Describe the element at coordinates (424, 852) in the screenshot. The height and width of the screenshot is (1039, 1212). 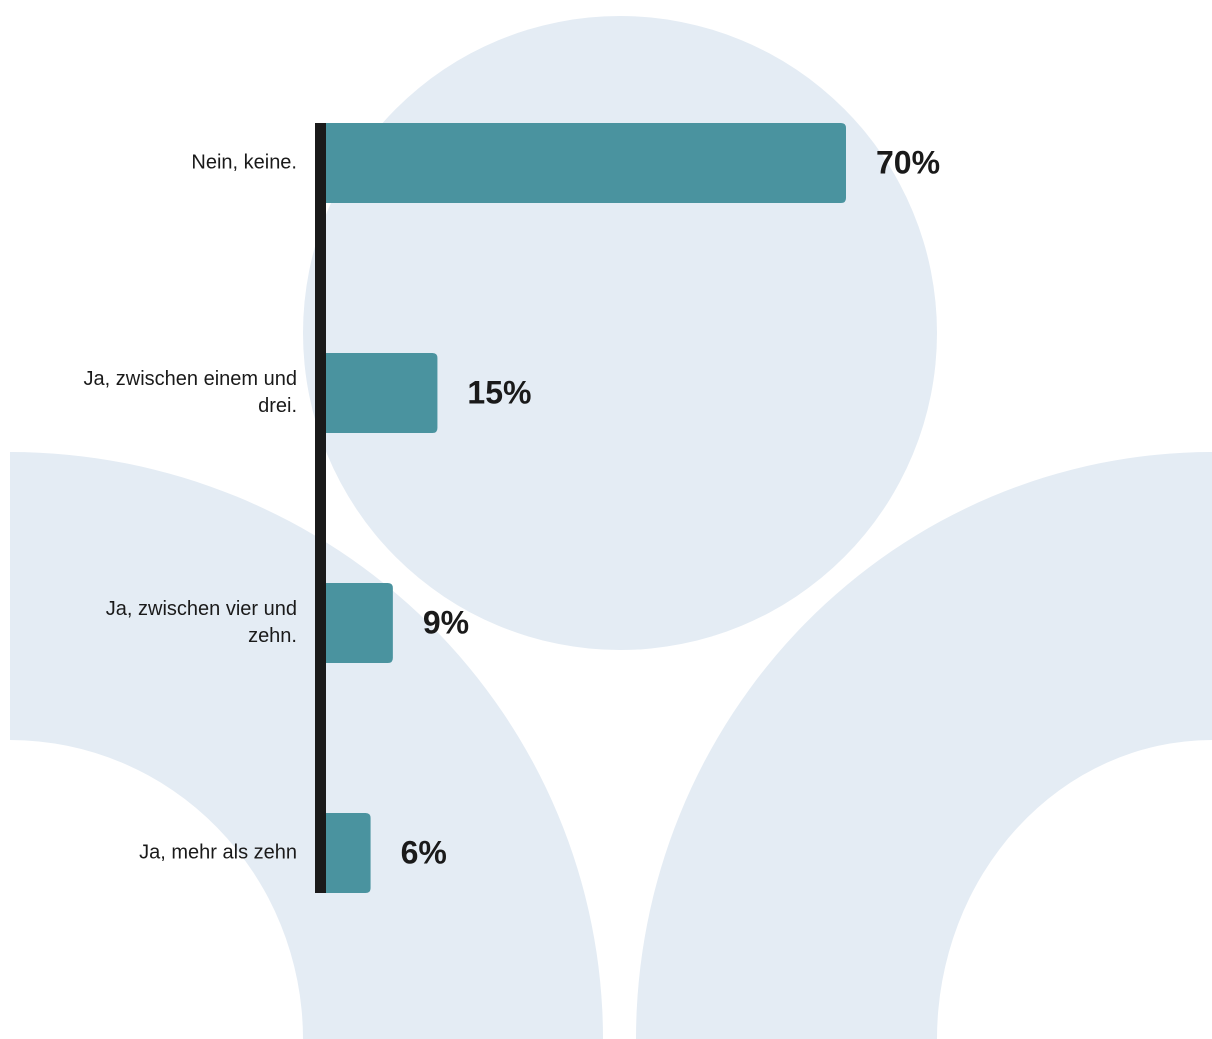
I see `value-label: 6%` at that location.